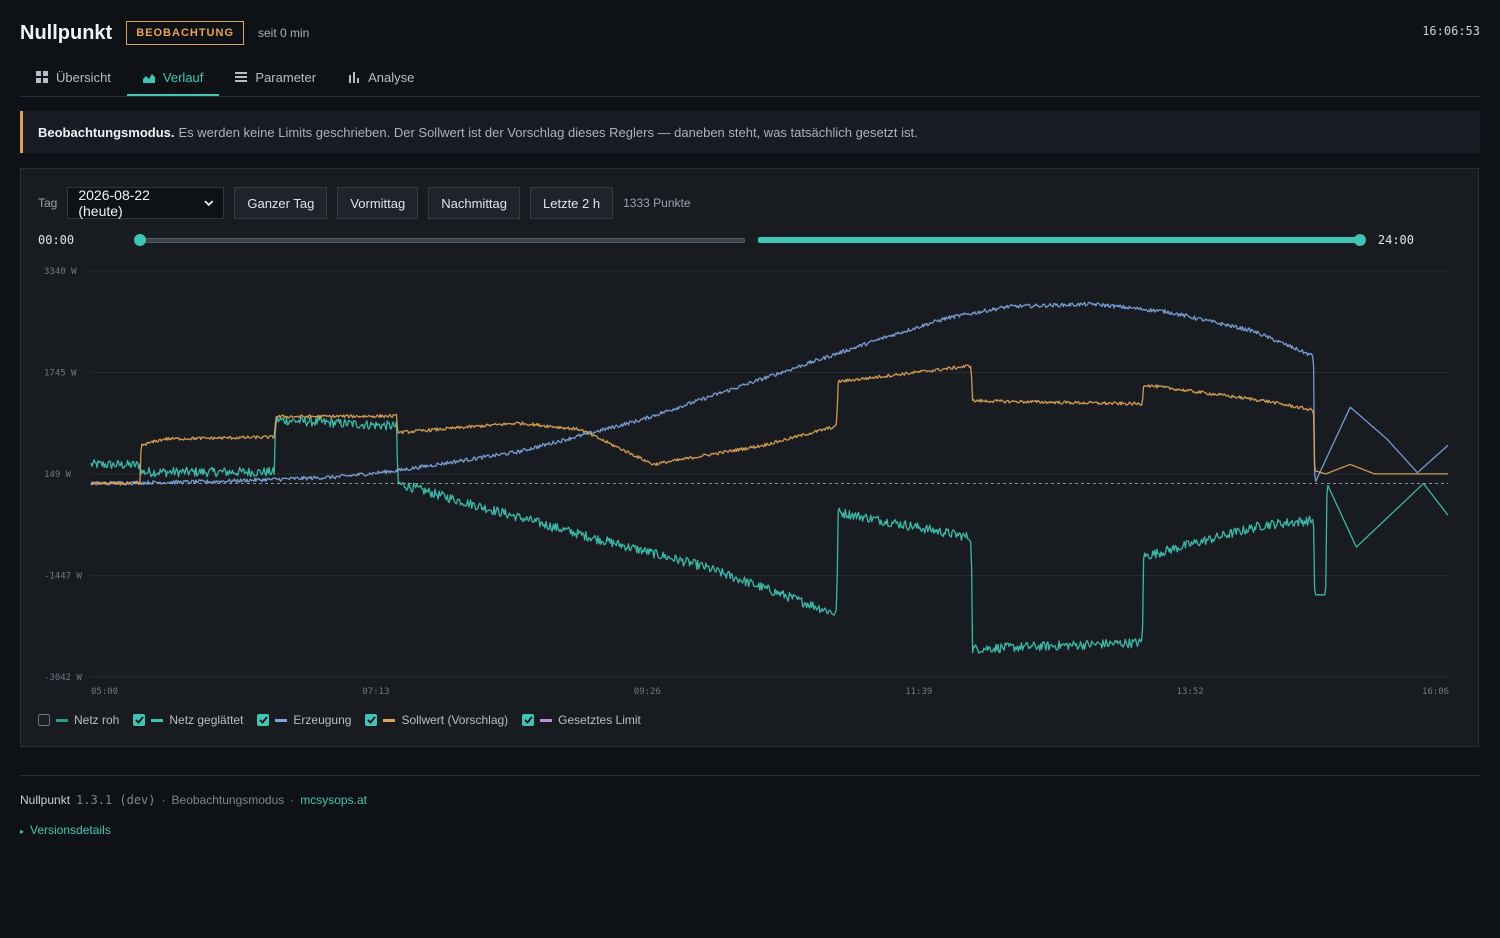 This screenshot has height=938, width=1500. Describe the element at coordinates (284, 33) in the screenshot. I see `mode-since: seit 0 min` at that location.